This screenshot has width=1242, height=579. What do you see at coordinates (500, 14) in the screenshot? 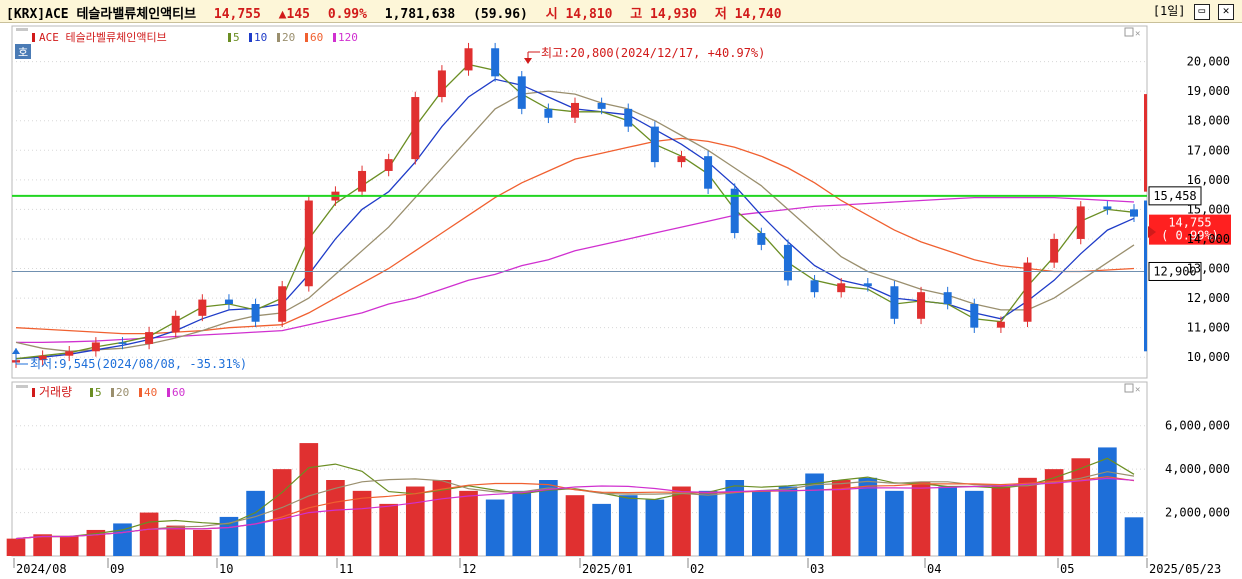
I see `volume-ratio: (59.96)` at bounding box center [500, 14].